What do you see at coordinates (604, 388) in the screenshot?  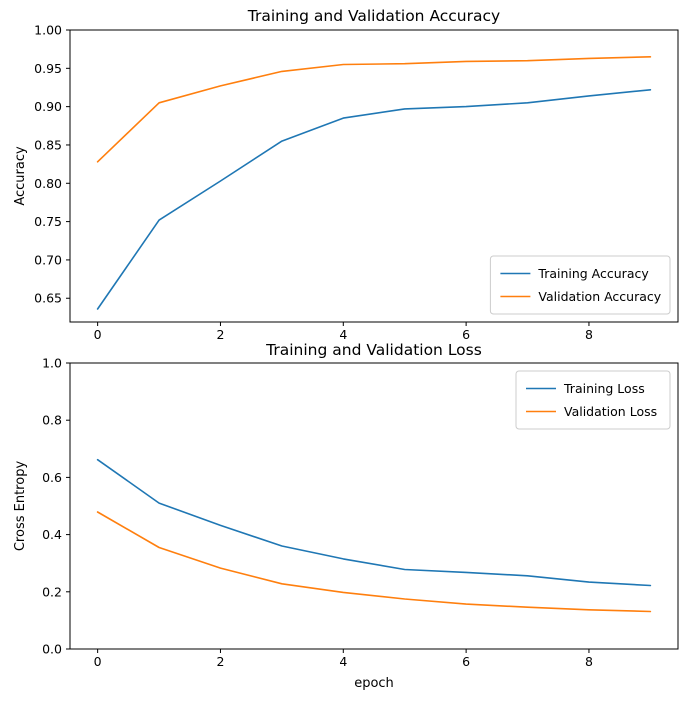 I see `legend-label: Training Loss` at bounding box center [604, 388].